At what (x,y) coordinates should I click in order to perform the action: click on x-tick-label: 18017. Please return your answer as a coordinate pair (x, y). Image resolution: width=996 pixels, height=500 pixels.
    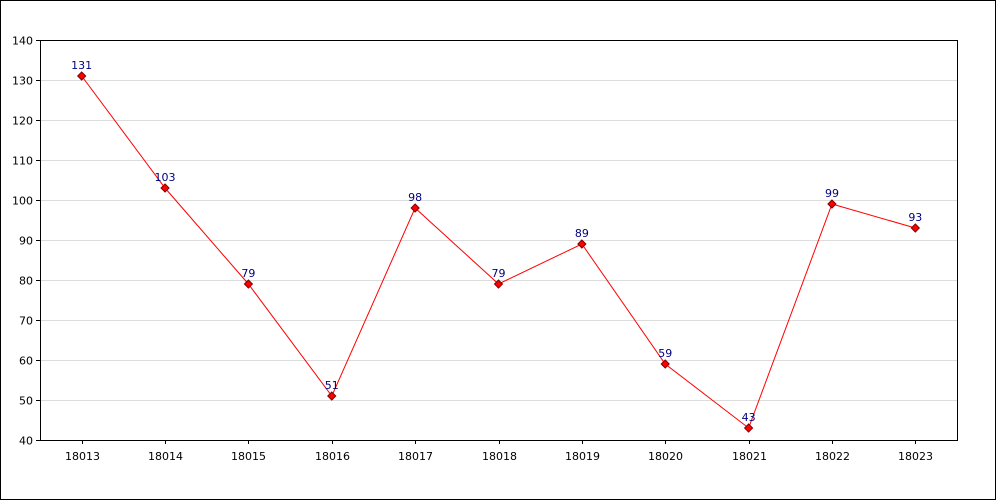
    Looking at the image, I should click on (415, 456).